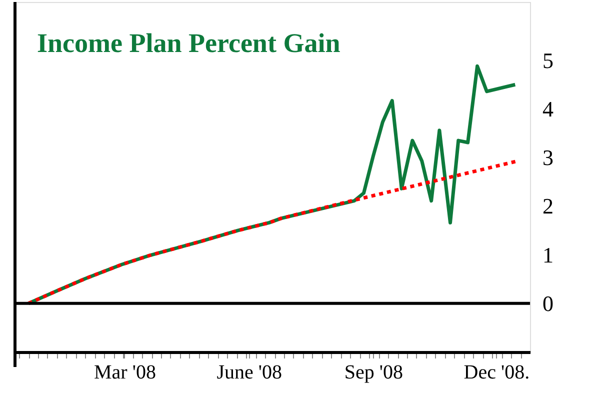 The width and height of the screenshot is (602, 415). Describe the element at coordinates (548, 303) in the screenshot. I see `y-tick-label: 0` at that location.